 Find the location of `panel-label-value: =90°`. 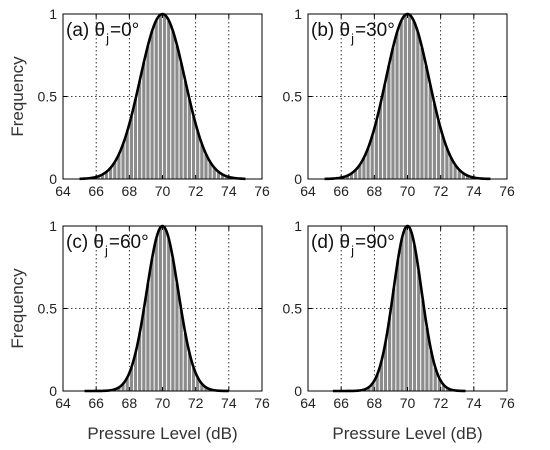

panel-label-value: =90° is located at coordinates (375, 242).